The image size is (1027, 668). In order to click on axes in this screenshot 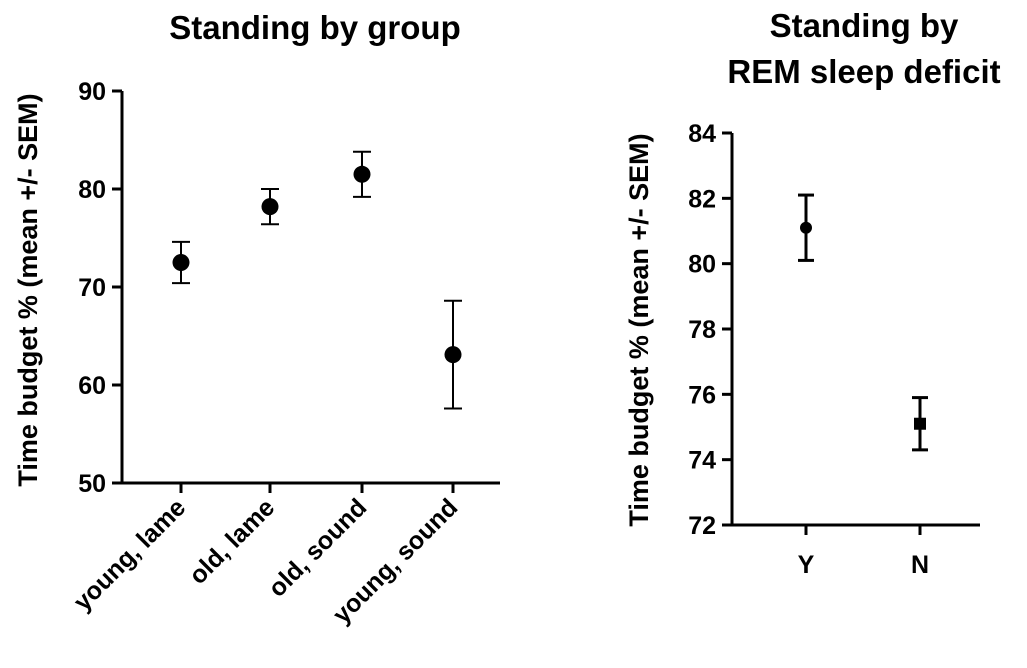, I will do `click(855, 330)`.